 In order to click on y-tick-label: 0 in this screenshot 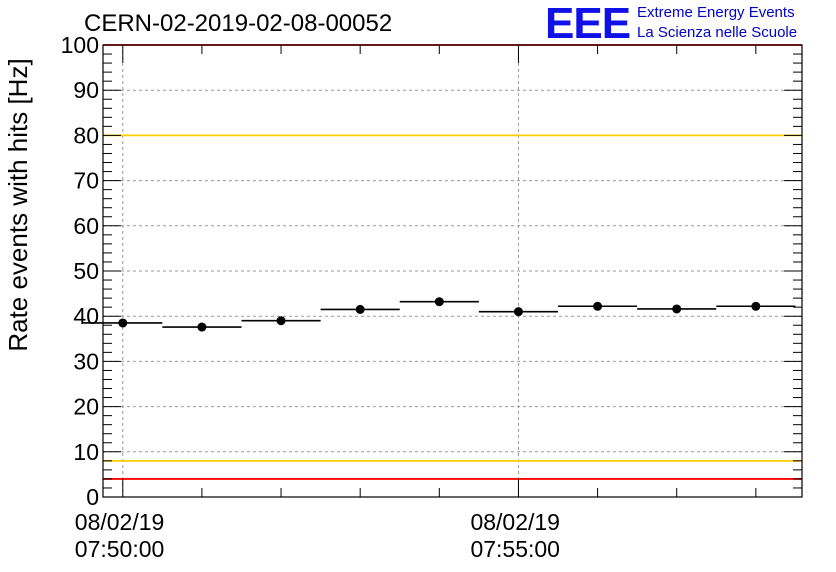, I will do `click(92, 497)`.